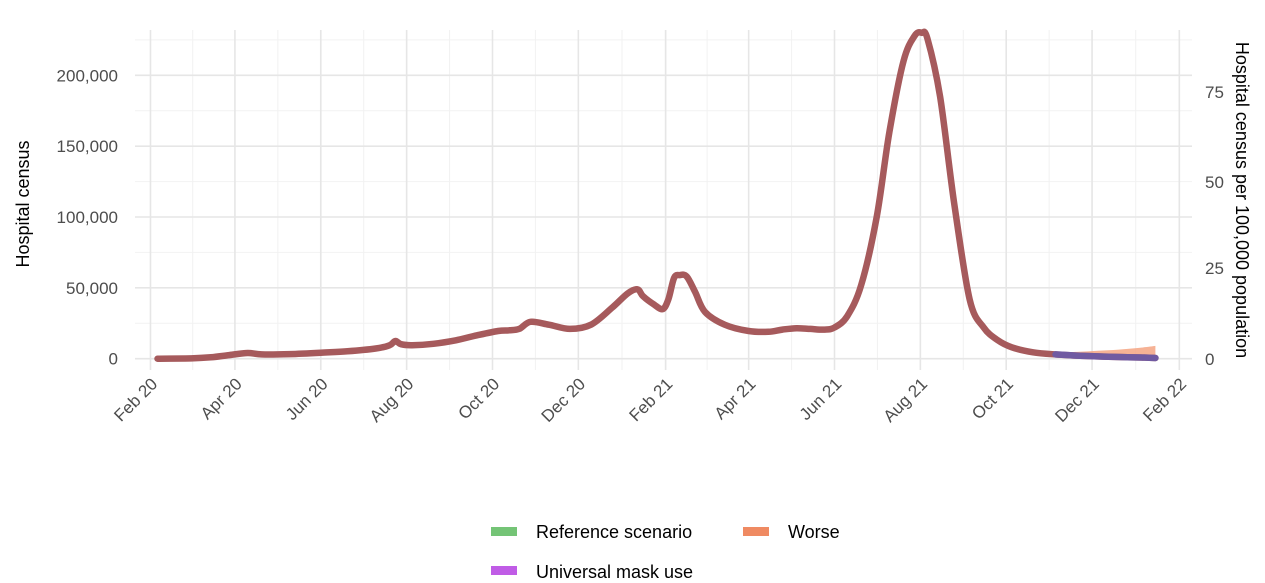  I want to click on y-tick-label: 200,000, so click(87, 75).